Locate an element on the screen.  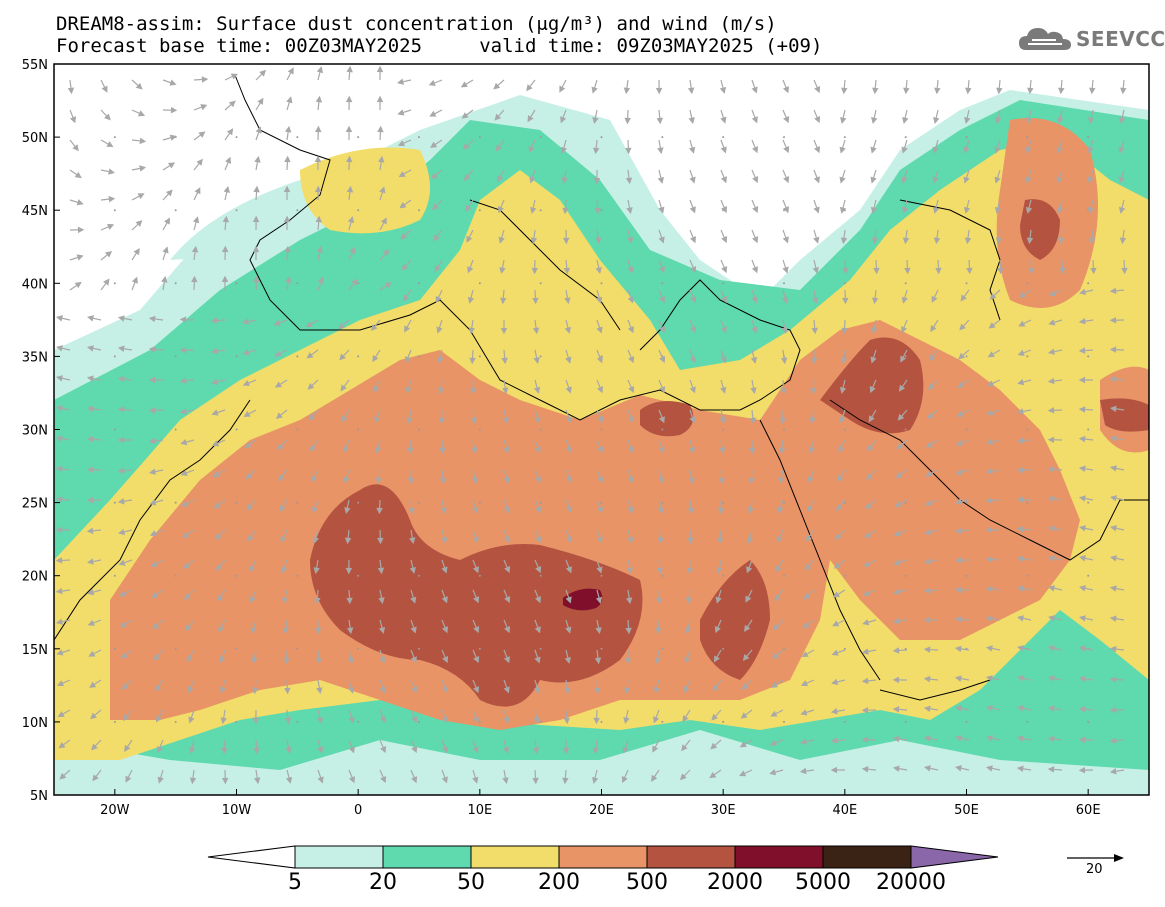
colorbar-label: 200 is located at coordinates (559, 882).